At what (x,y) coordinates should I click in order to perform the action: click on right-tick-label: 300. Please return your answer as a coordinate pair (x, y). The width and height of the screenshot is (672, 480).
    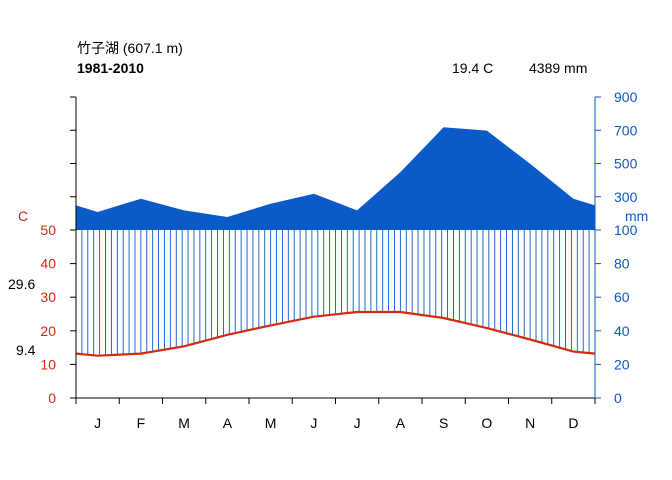
    Looking at the image, I should click on (626, 197).